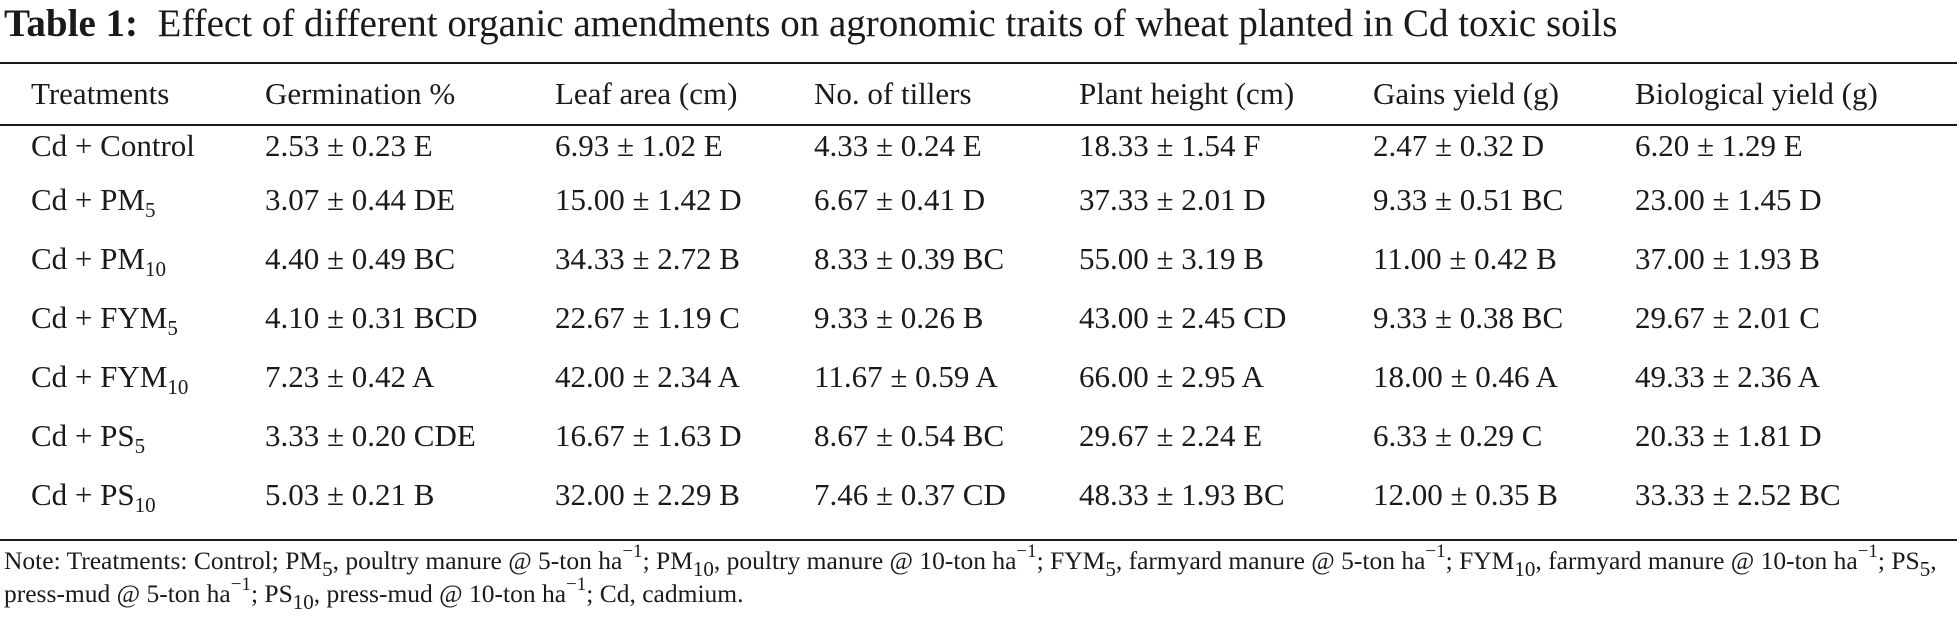 The image size is (1957, 624). I want to click on note-text: ; PM, so click(667, 560).